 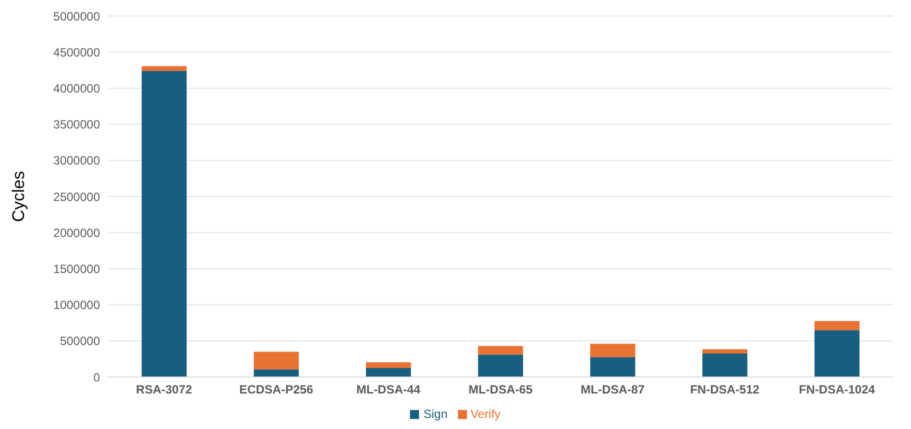 What do you see at coordinates (76, 305) in the screenshot?
I see `y-tick-label: 1000000` at bounding box center [76, 305].